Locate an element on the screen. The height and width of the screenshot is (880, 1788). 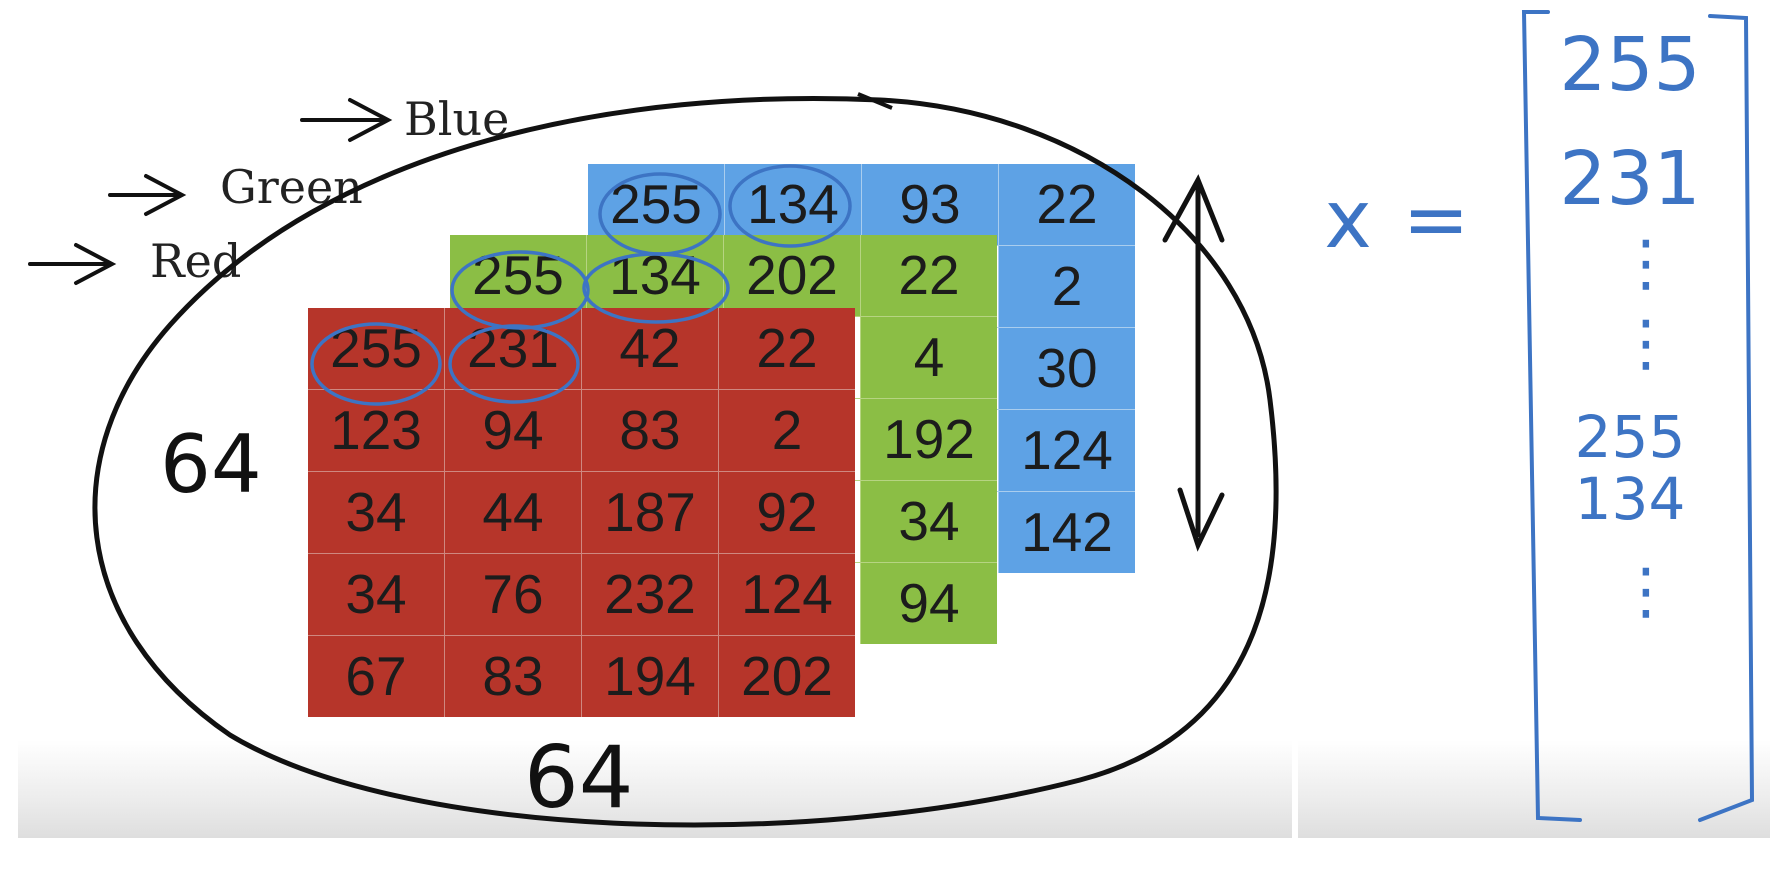
blue-channel-label: Blue is located at coordinates (457, 119).